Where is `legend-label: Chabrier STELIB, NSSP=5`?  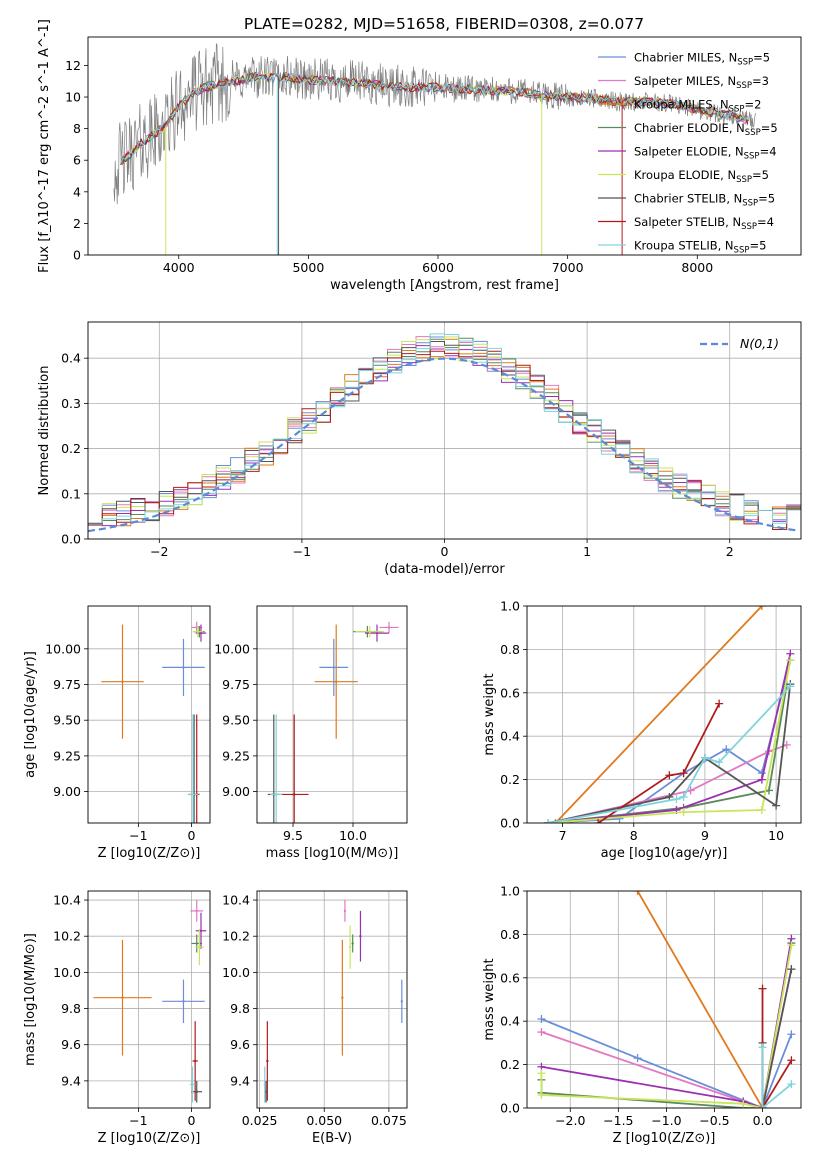 legend-label: Chabrier STELIB, NSSP=5 is located at coordinates (704, 200).